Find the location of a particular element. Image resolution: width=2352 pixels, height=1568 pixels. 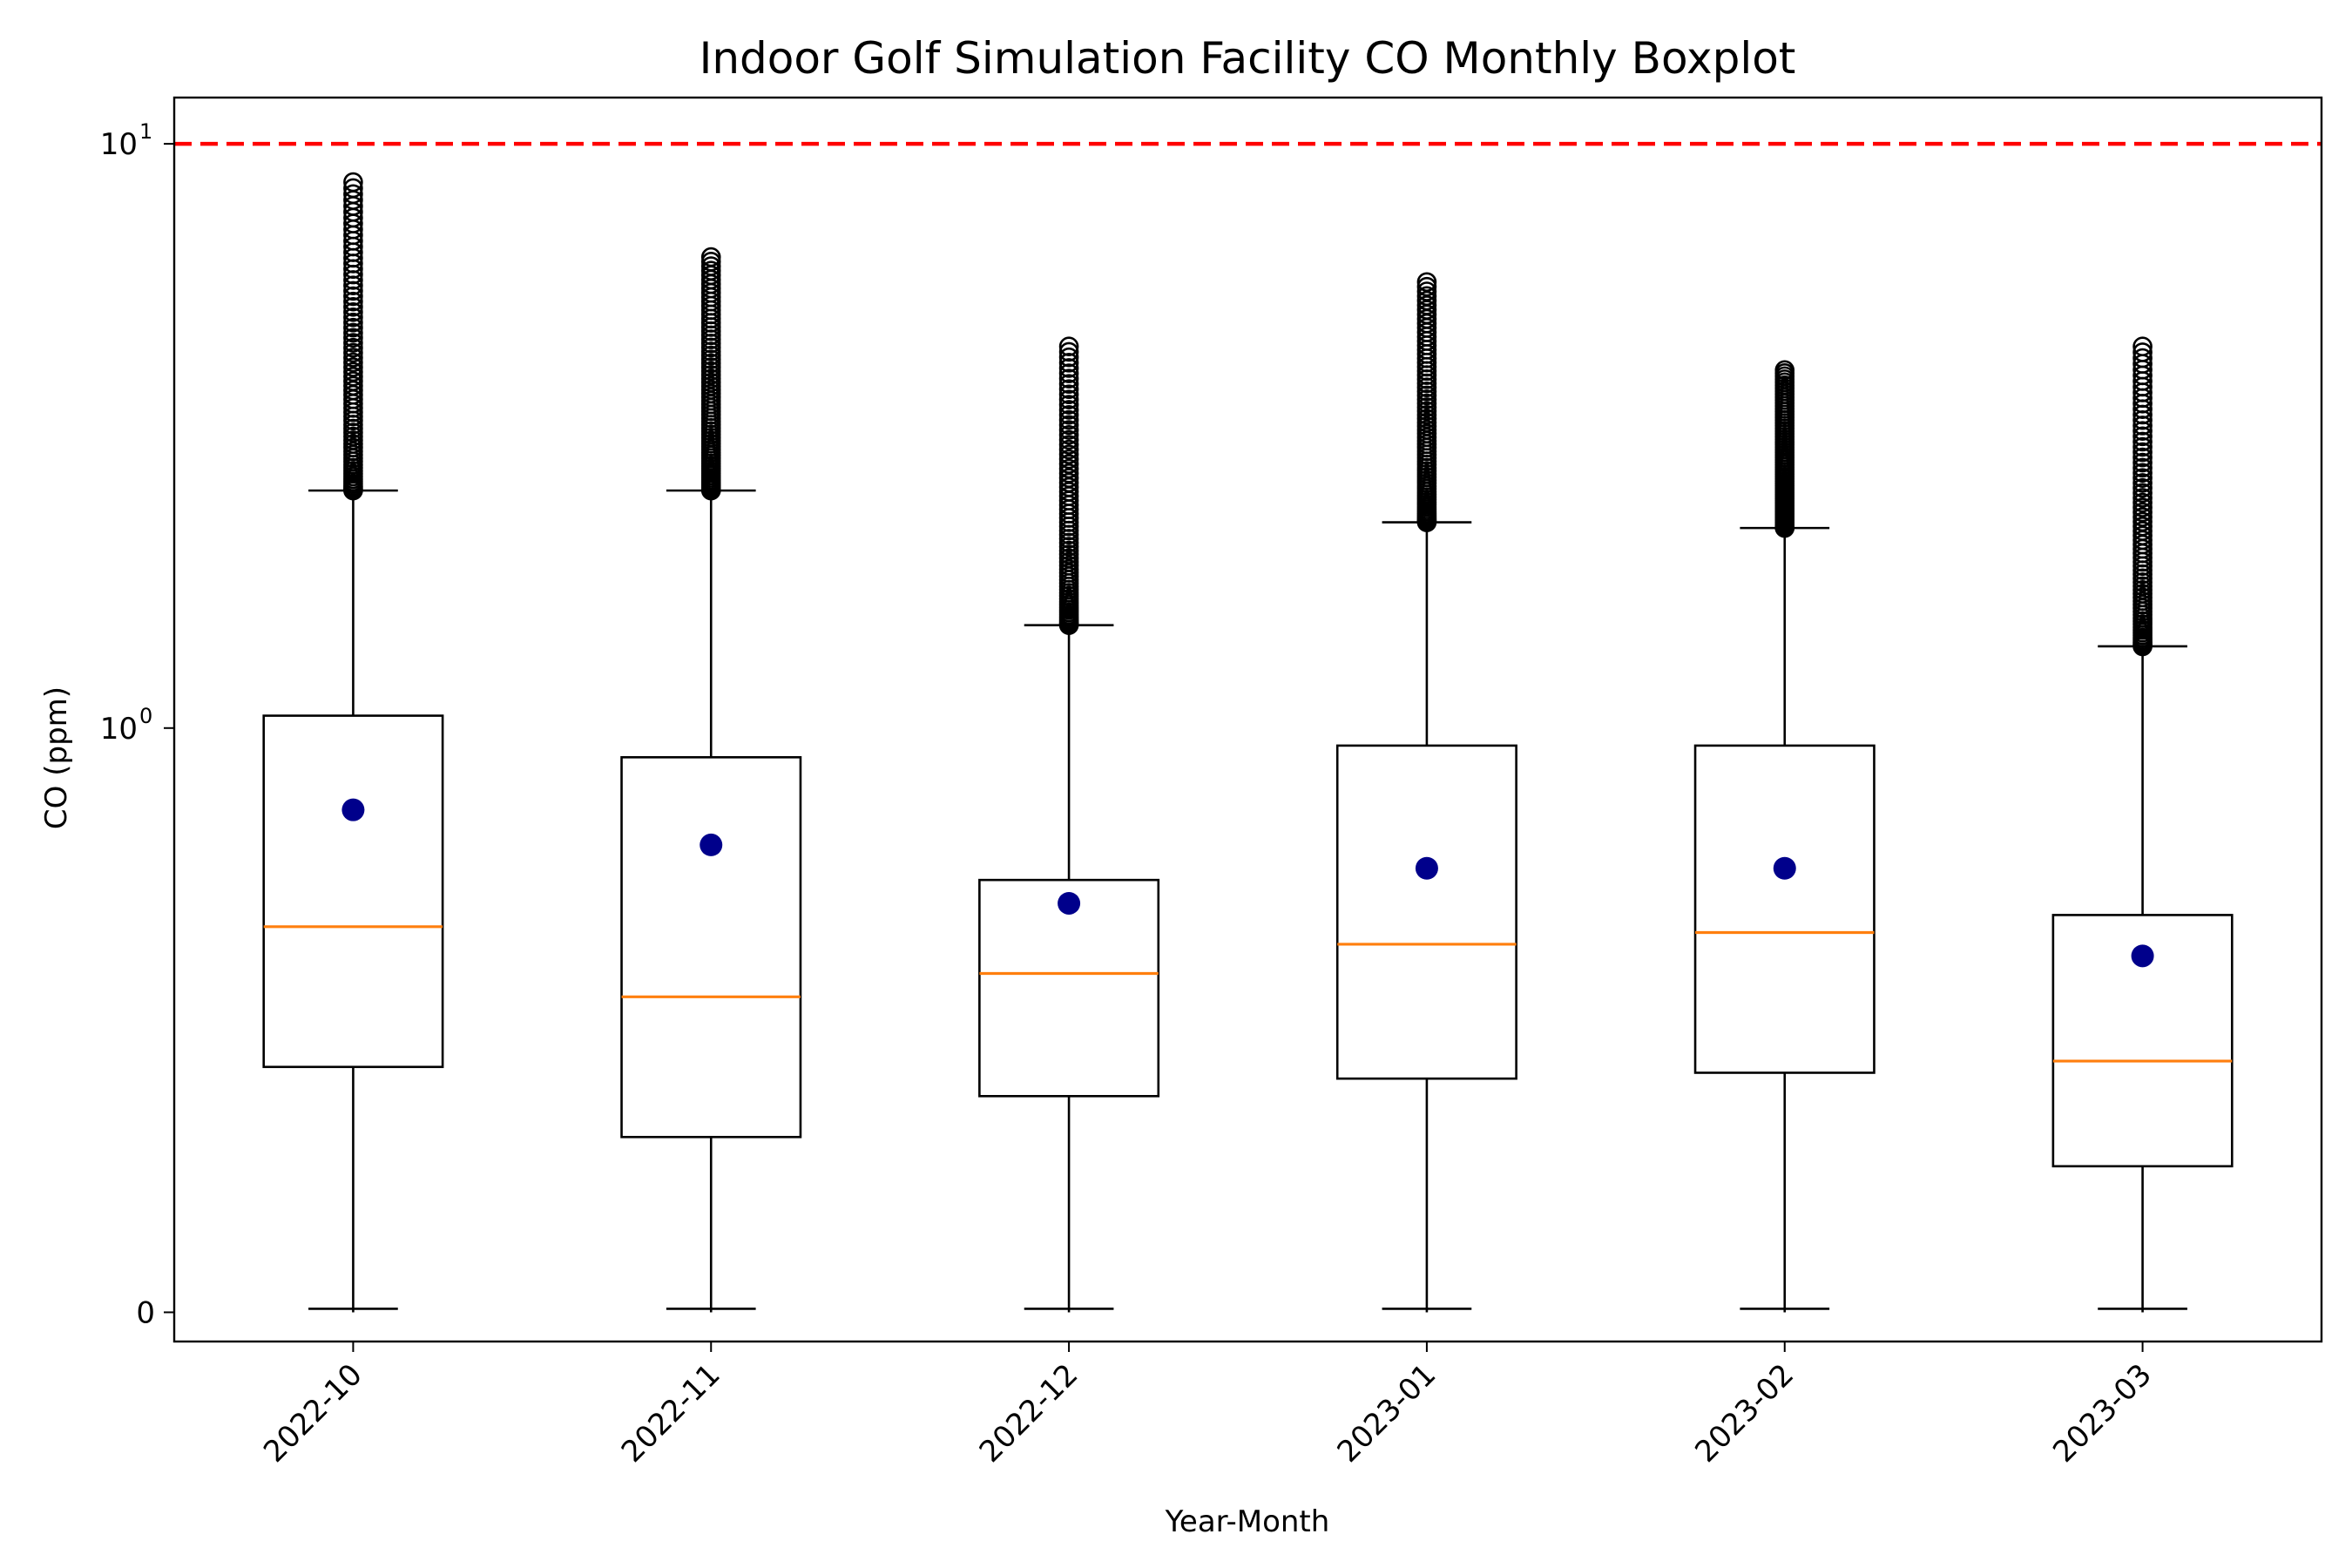

y-tick-label-exponent: 1 is located at coordinates (145, 131).